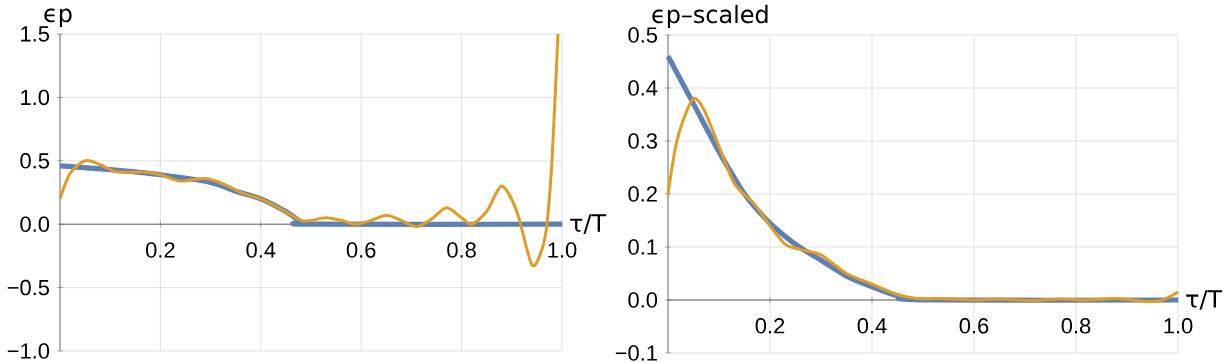 The height and width of the screenshot is (363, 1227). What do you see at coordinates (642, 247) in the screenshot?
I see `y-tick-label: 0.1` at bounding box center [642, 247].